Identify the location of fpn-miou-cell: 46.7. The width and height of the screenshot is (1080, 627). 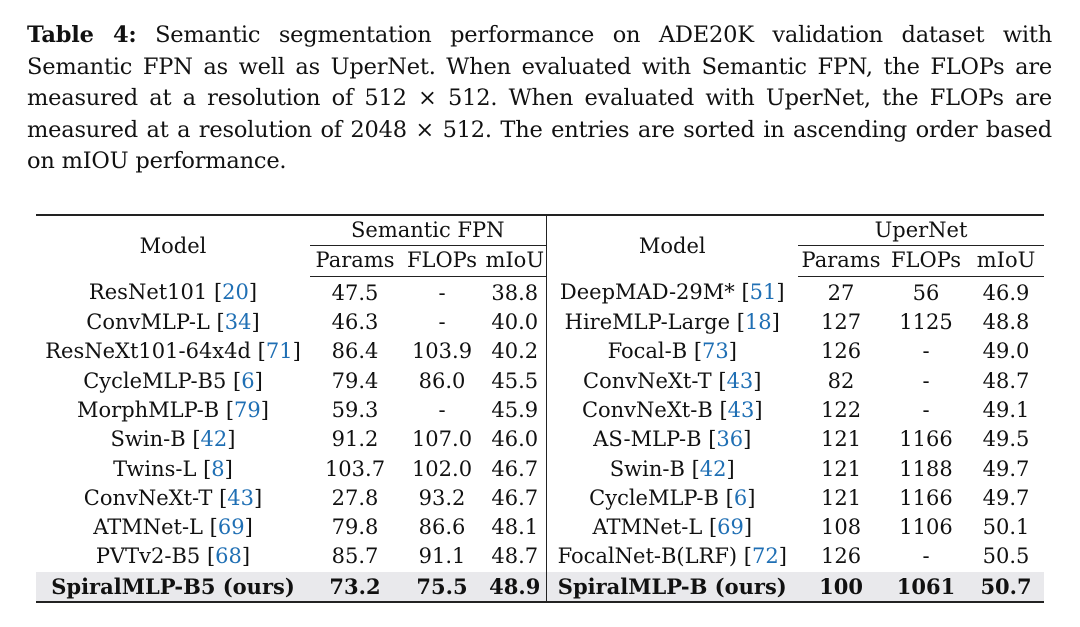
(515, 469).